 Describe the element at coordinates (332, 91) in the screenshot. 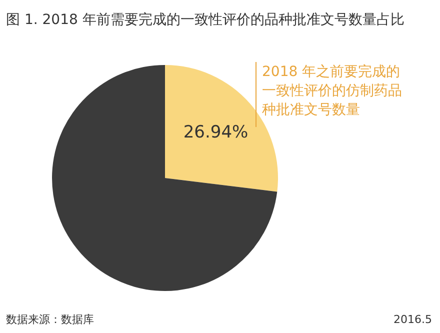

I see `slice-label: 2018 年之前要完成的一致性评价的仿制药品种批准文号数量` at that location.